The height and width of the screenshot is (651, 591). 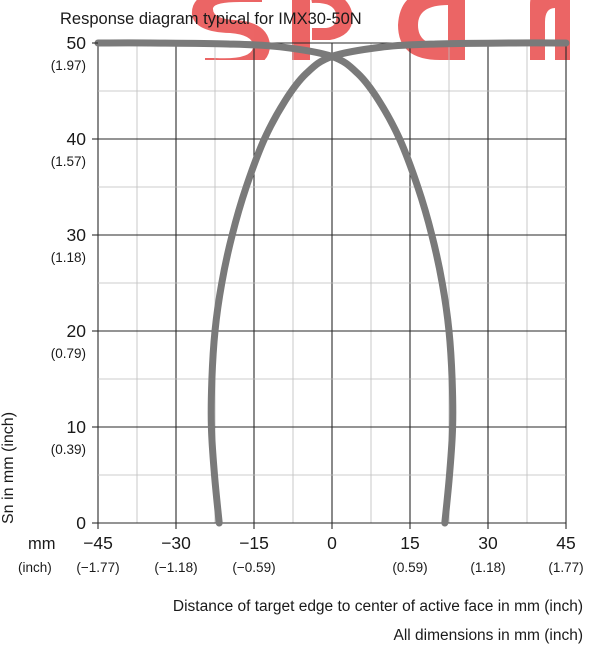 What do you see at coordinates (68, 353) in the screenshot?
I see `y-tick-label-inch: (0.79)` at bounding box center [68, 353].